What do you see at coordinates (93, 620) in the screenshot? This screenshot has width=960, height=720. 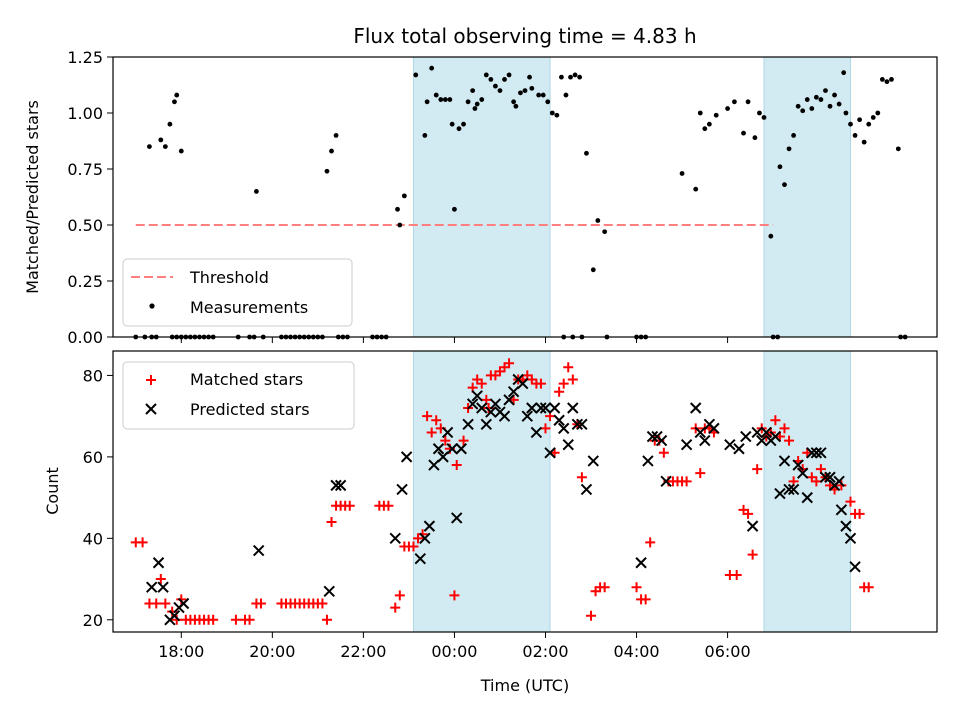 I see `bottom-y-tick-label: 20` at bounding box center [93, 620].